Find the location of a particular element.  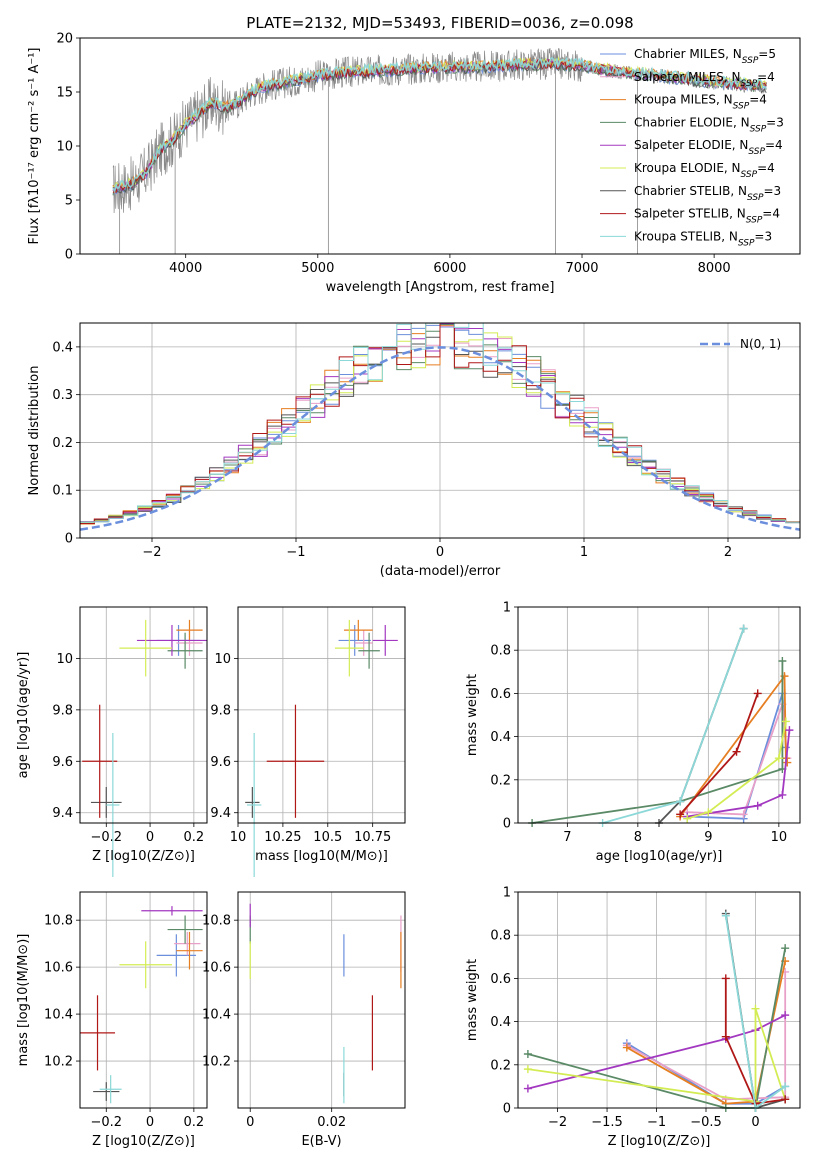

y-tick-label: 1 is located at coordinates (507, 893).